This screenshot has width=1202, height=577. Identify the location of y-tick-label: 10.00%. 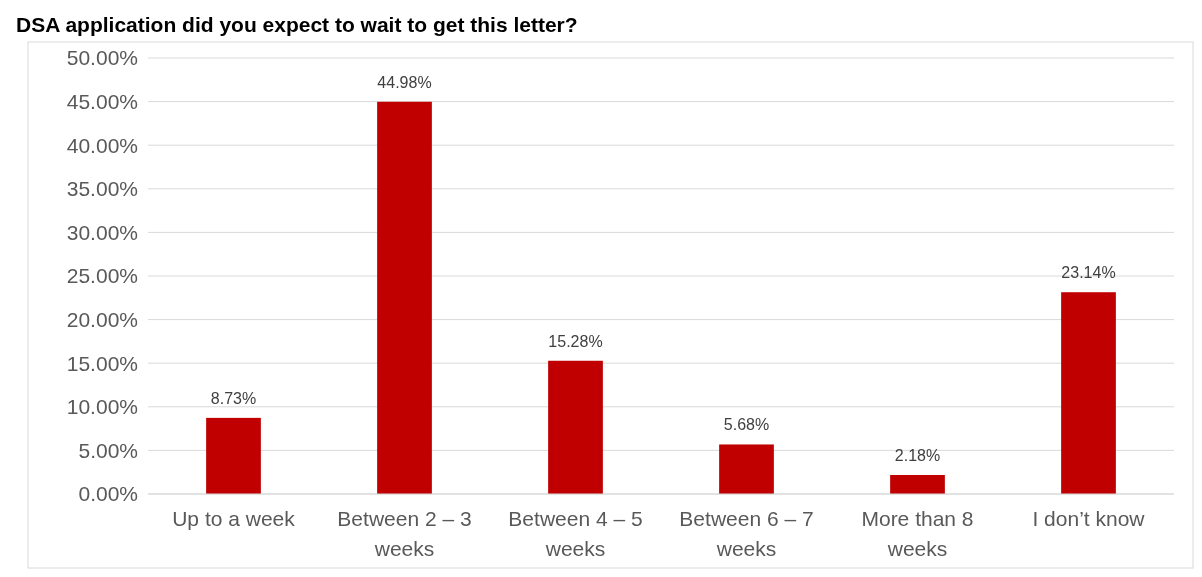
(102, 407).